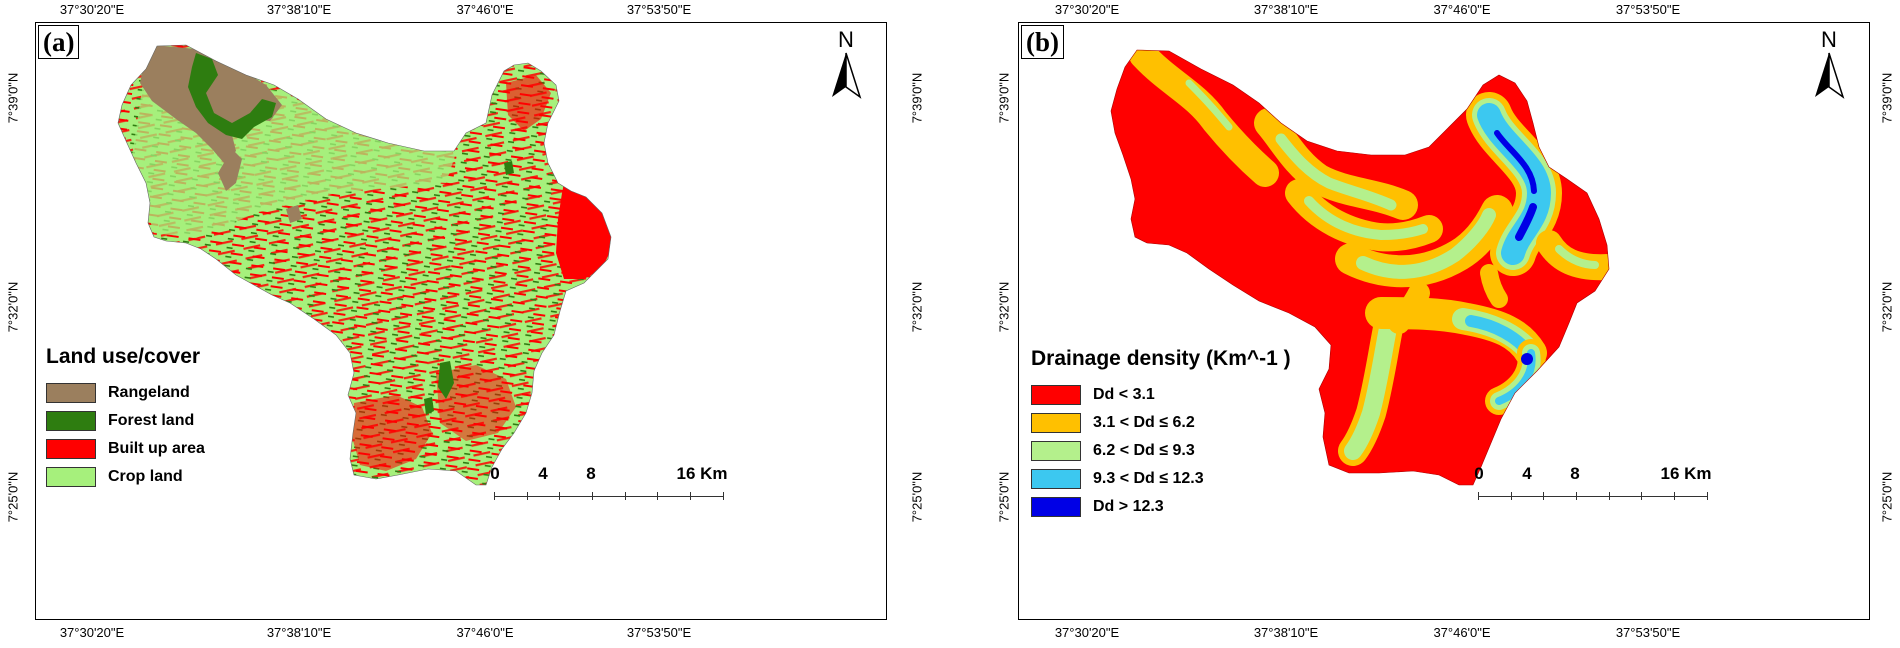 This screenshot has width=1900, height=648. I want to click on legend-item: 3.1 < Dd ≤ 6.2, so click(1161, 423).